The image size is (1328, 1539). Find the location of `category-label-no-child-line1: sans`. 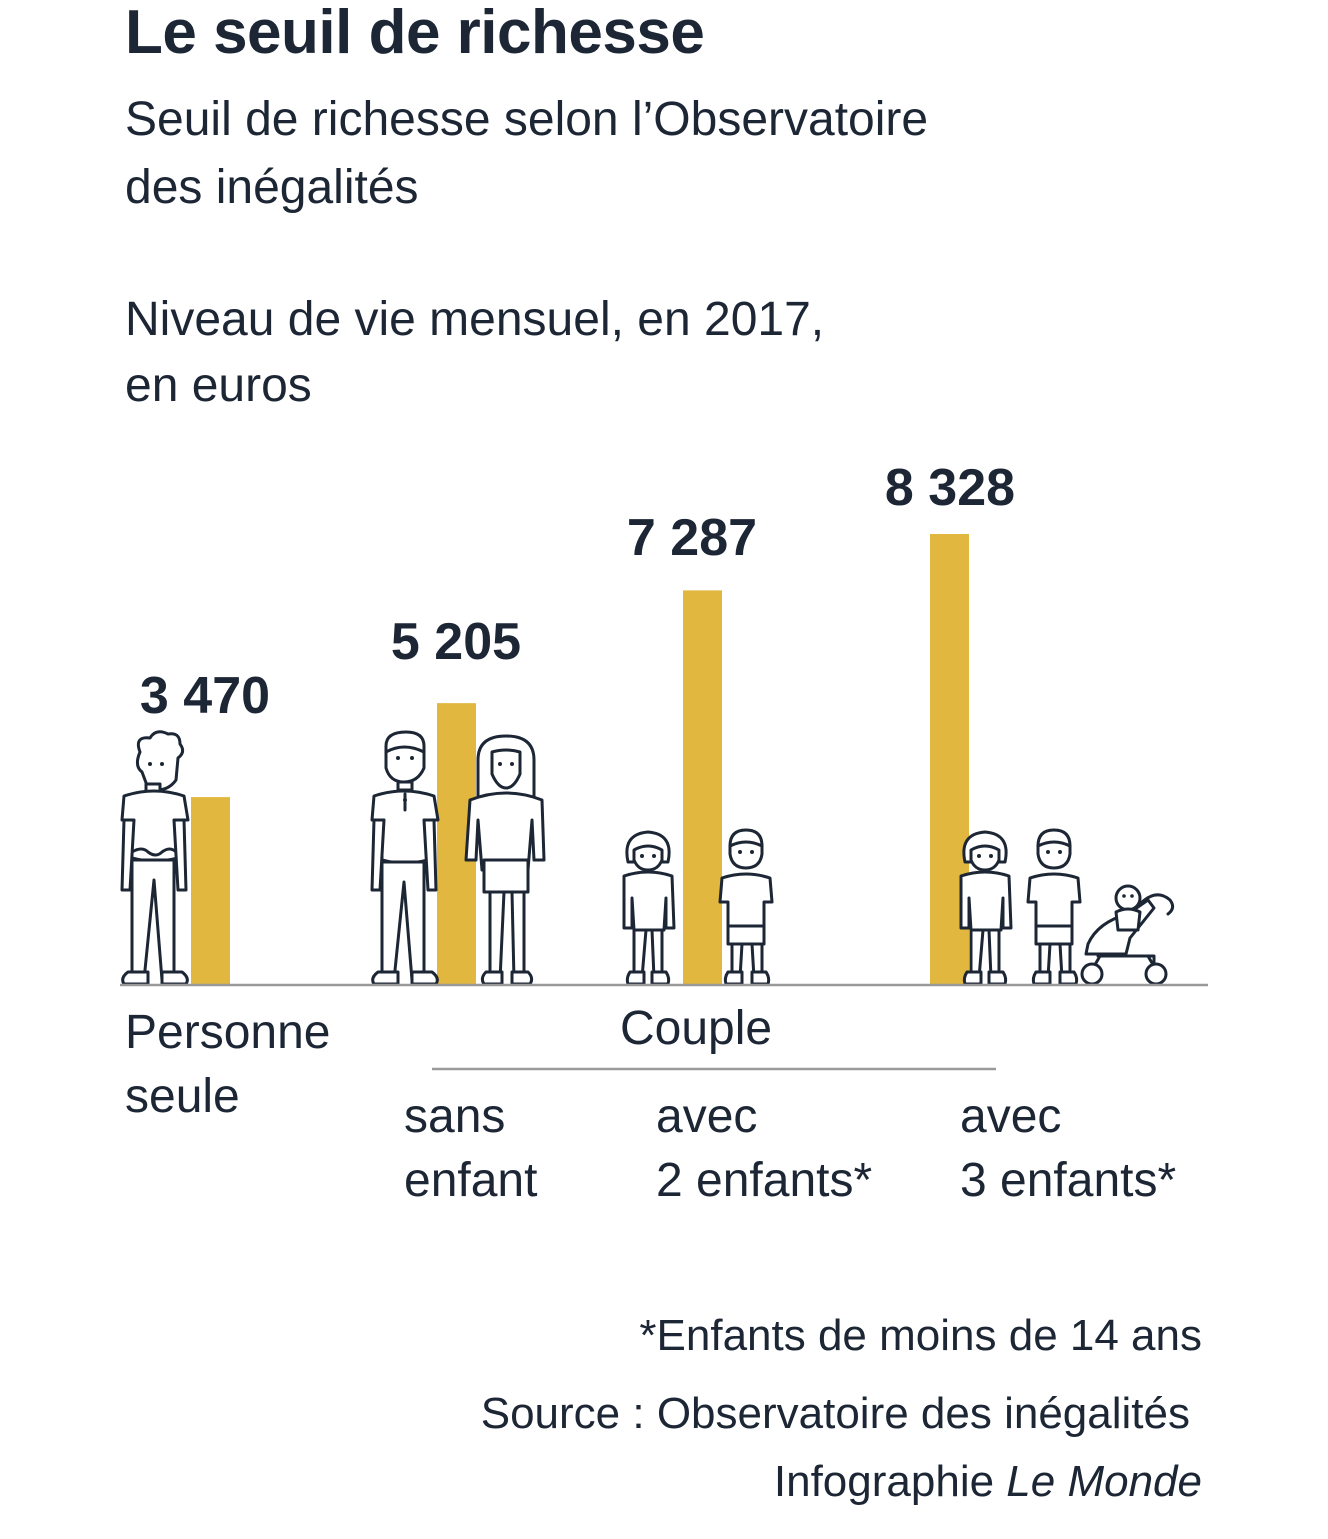

category-label-no-child-line1: sans is located at coordinates (455, 1116).